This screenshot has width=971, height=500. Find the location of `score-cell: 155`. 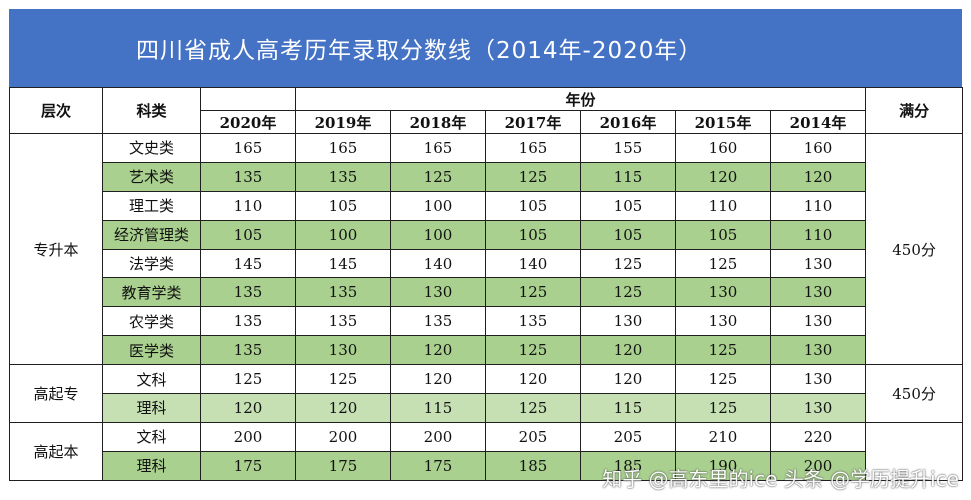

score-cell: 155 is located at coordinates (628, 148).